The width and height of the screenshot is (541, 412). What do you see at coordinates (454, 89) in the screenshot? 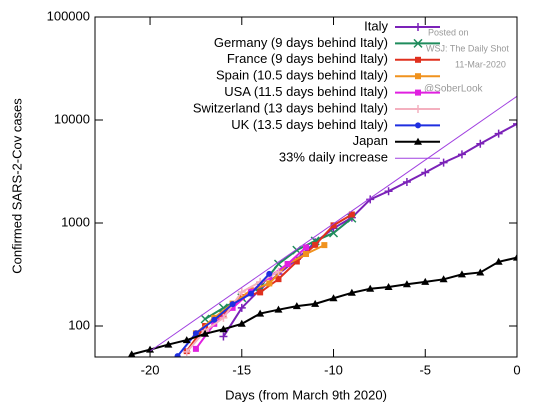
I see `watermark: @SoberLook` at bounding box center [454, 89].